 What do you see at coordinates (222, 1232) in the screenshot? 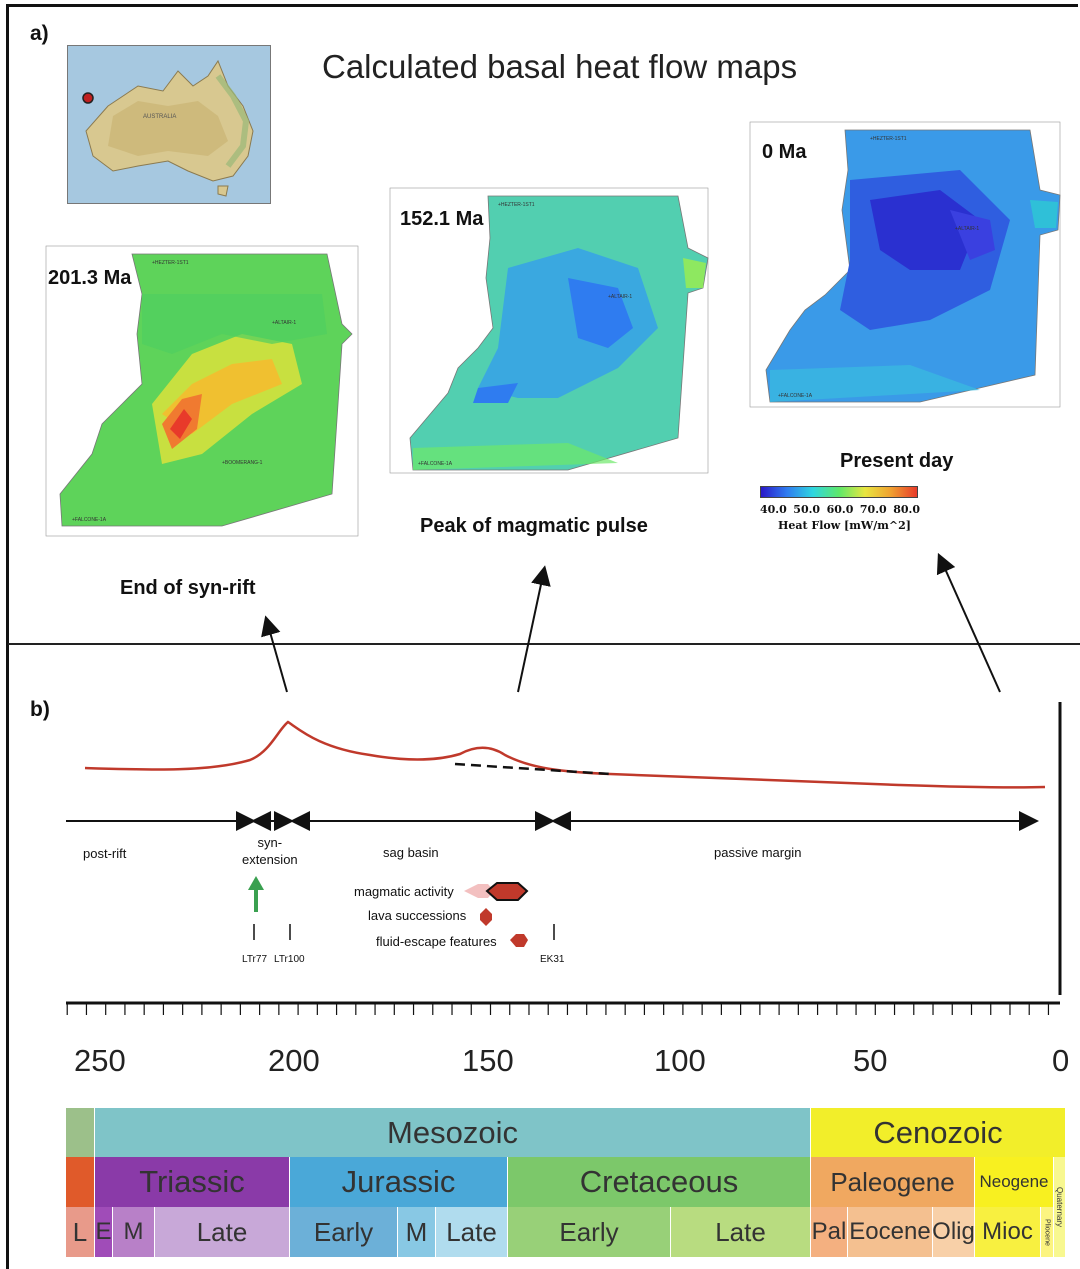
I see `epoch-late-triassic: Late` at bounding box center [222, 1232].